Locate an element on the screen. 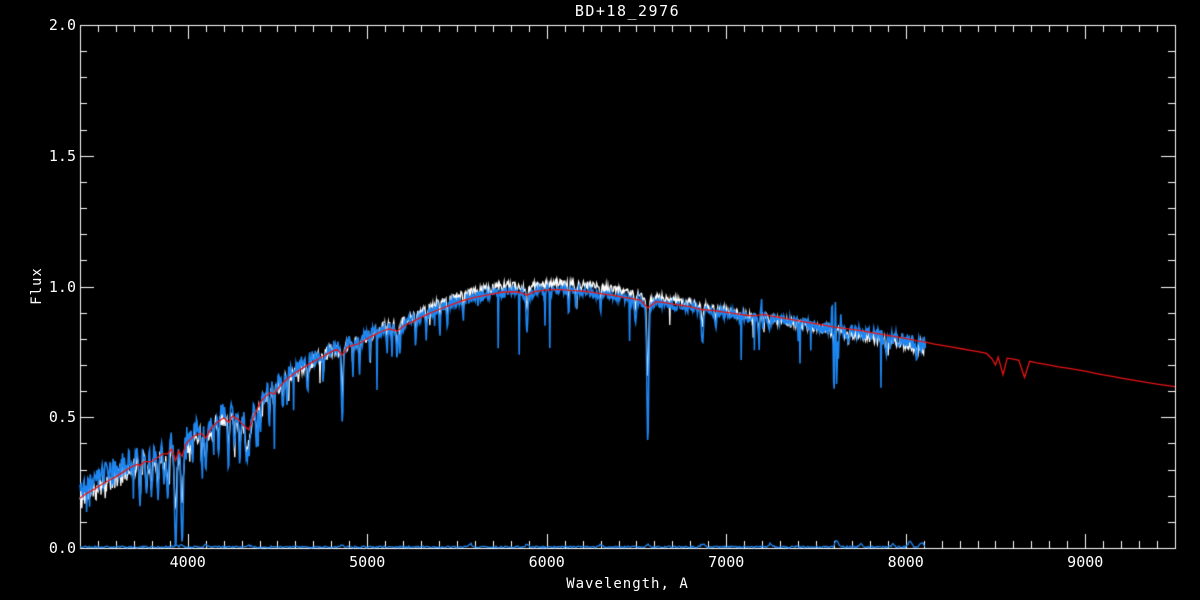 This screenshot has width=1200, height=600. x-tick-label: 7000 is located at coordinates (726, 562).